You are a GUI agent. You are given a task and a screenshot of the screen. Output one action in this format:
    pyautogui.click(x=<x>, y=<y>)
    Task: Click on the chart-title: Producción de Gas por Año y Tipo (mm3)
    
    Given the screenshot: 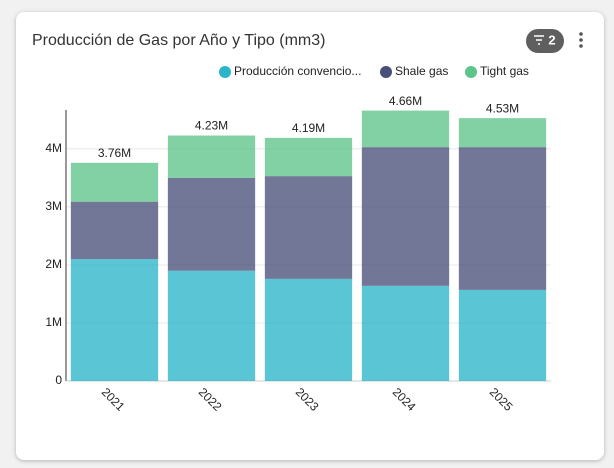 What is the action you would take?
    pyautogui.click(x=178, y=40)
    